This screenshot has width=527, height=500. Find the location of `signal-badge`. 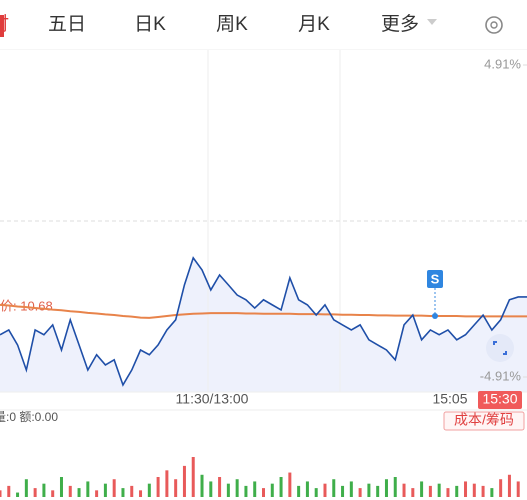

signal-badge is located at coordinates (435, 279).